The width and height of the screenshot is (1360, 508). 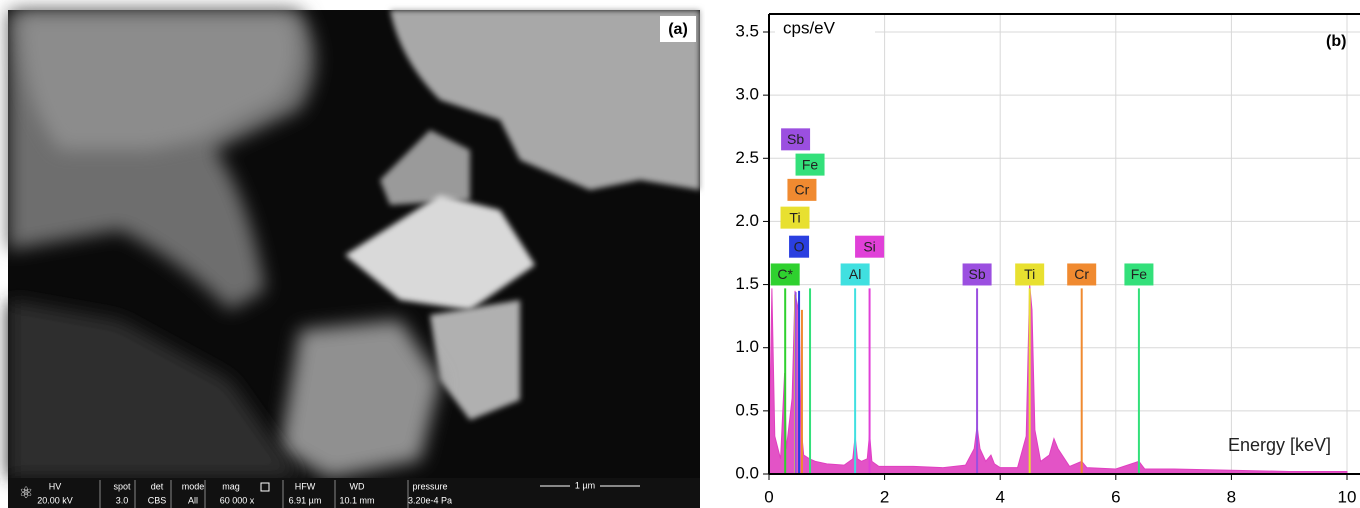 I want to click on x-tick-label: 0, so click(x=768, y=496).